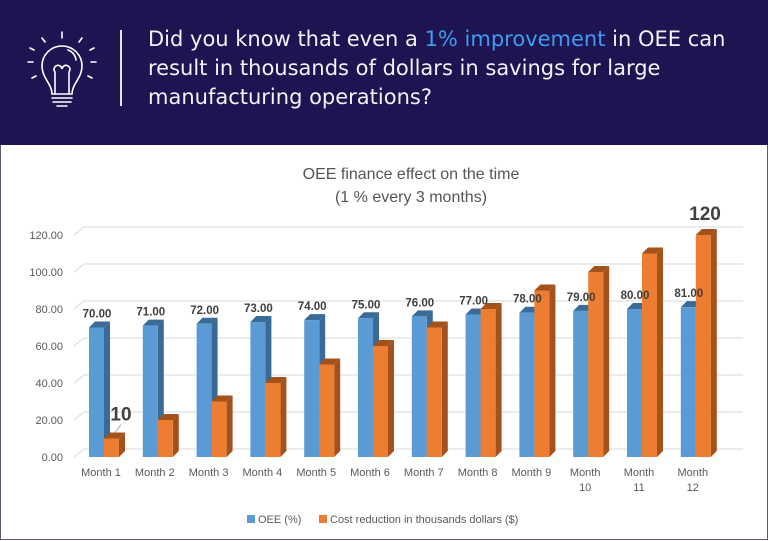 The image size is (768, 541). What do you see at coordinates (62, 69) in the screenshot?
I see `lightbulb-icon` at bounding box center [62, 69].